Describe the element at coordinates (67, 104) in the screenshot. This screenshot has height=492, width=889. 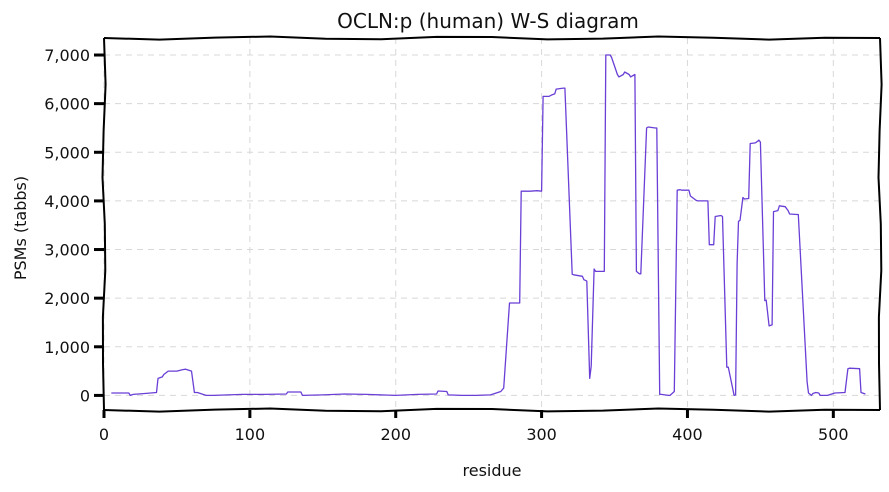
I see `y-tick-label: 6,000` at that location.